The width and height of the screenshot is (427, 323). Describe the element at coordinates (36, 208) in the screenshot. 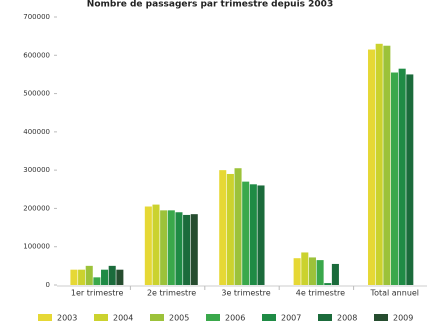

I see `y-tick-label: 200000` at that location.